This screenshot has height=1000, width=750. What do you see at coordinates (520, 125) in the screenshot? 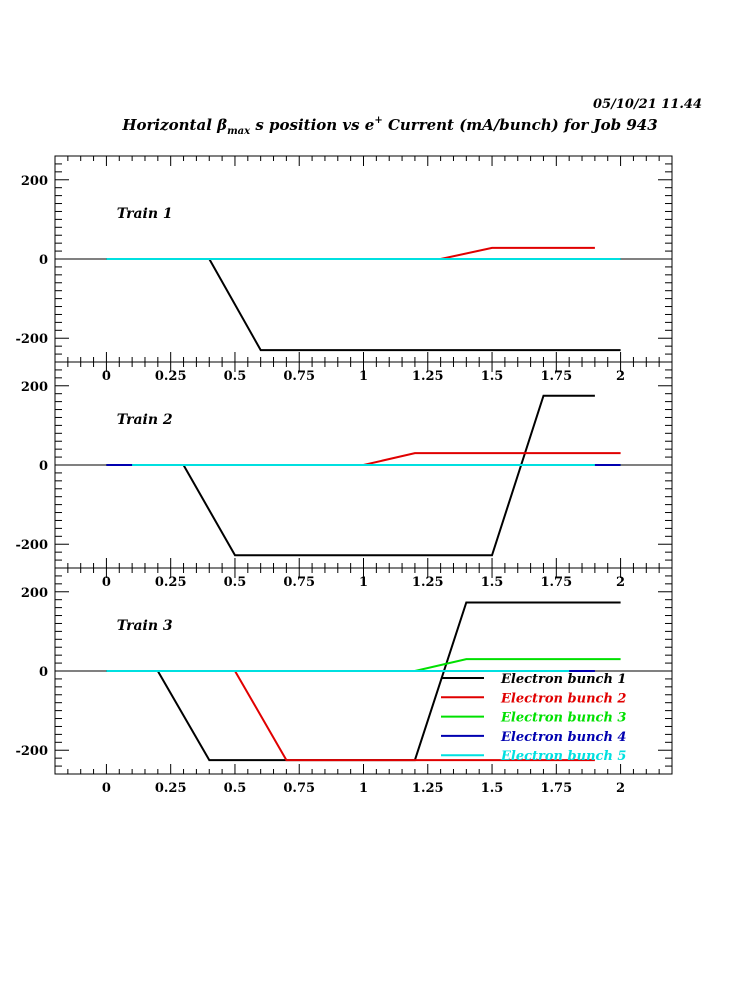
I see `title-suffix: Current (mA/bunch) for Job 943` at bounding box center [520, 125].